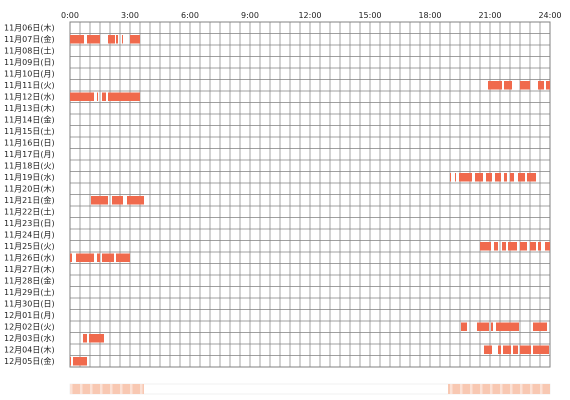 The image size is (570, 400). What do you see at coordinates (29, 97) in the screenshot?
I see `row-label: 11月12日(水)` at bounding box center [29, 97].